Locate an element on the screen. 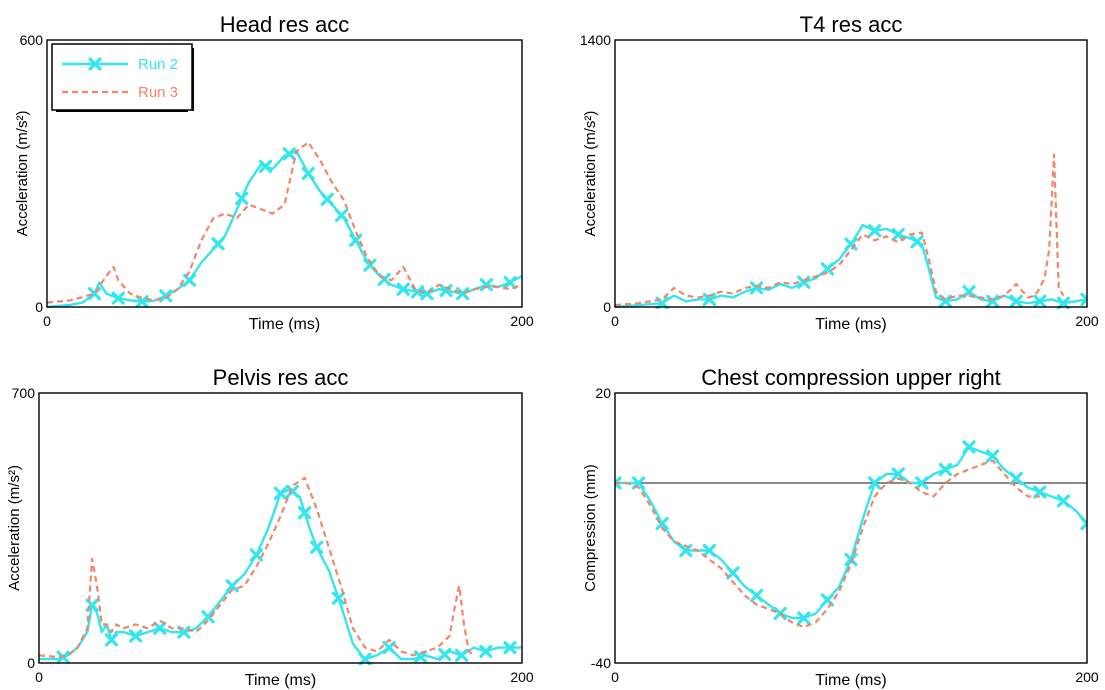 This screenshot has height=690, width=1105. legend-box is located at coordinates (122, 77).